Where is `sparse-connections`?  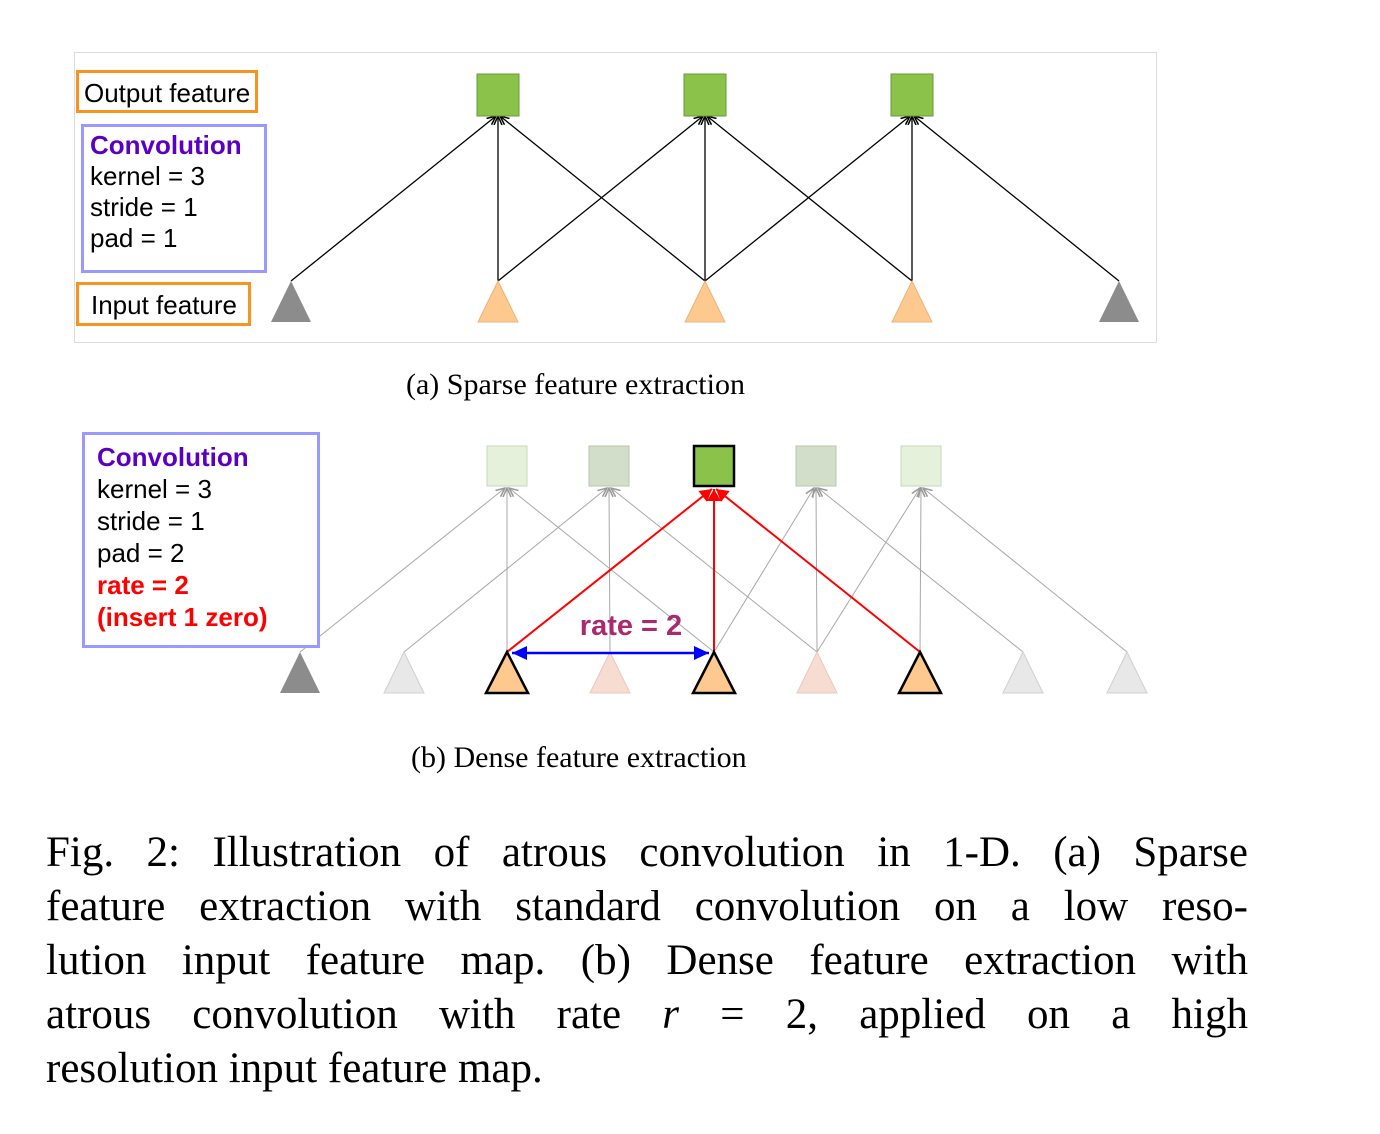 sparse-connections is located at coordinates (705, 199).